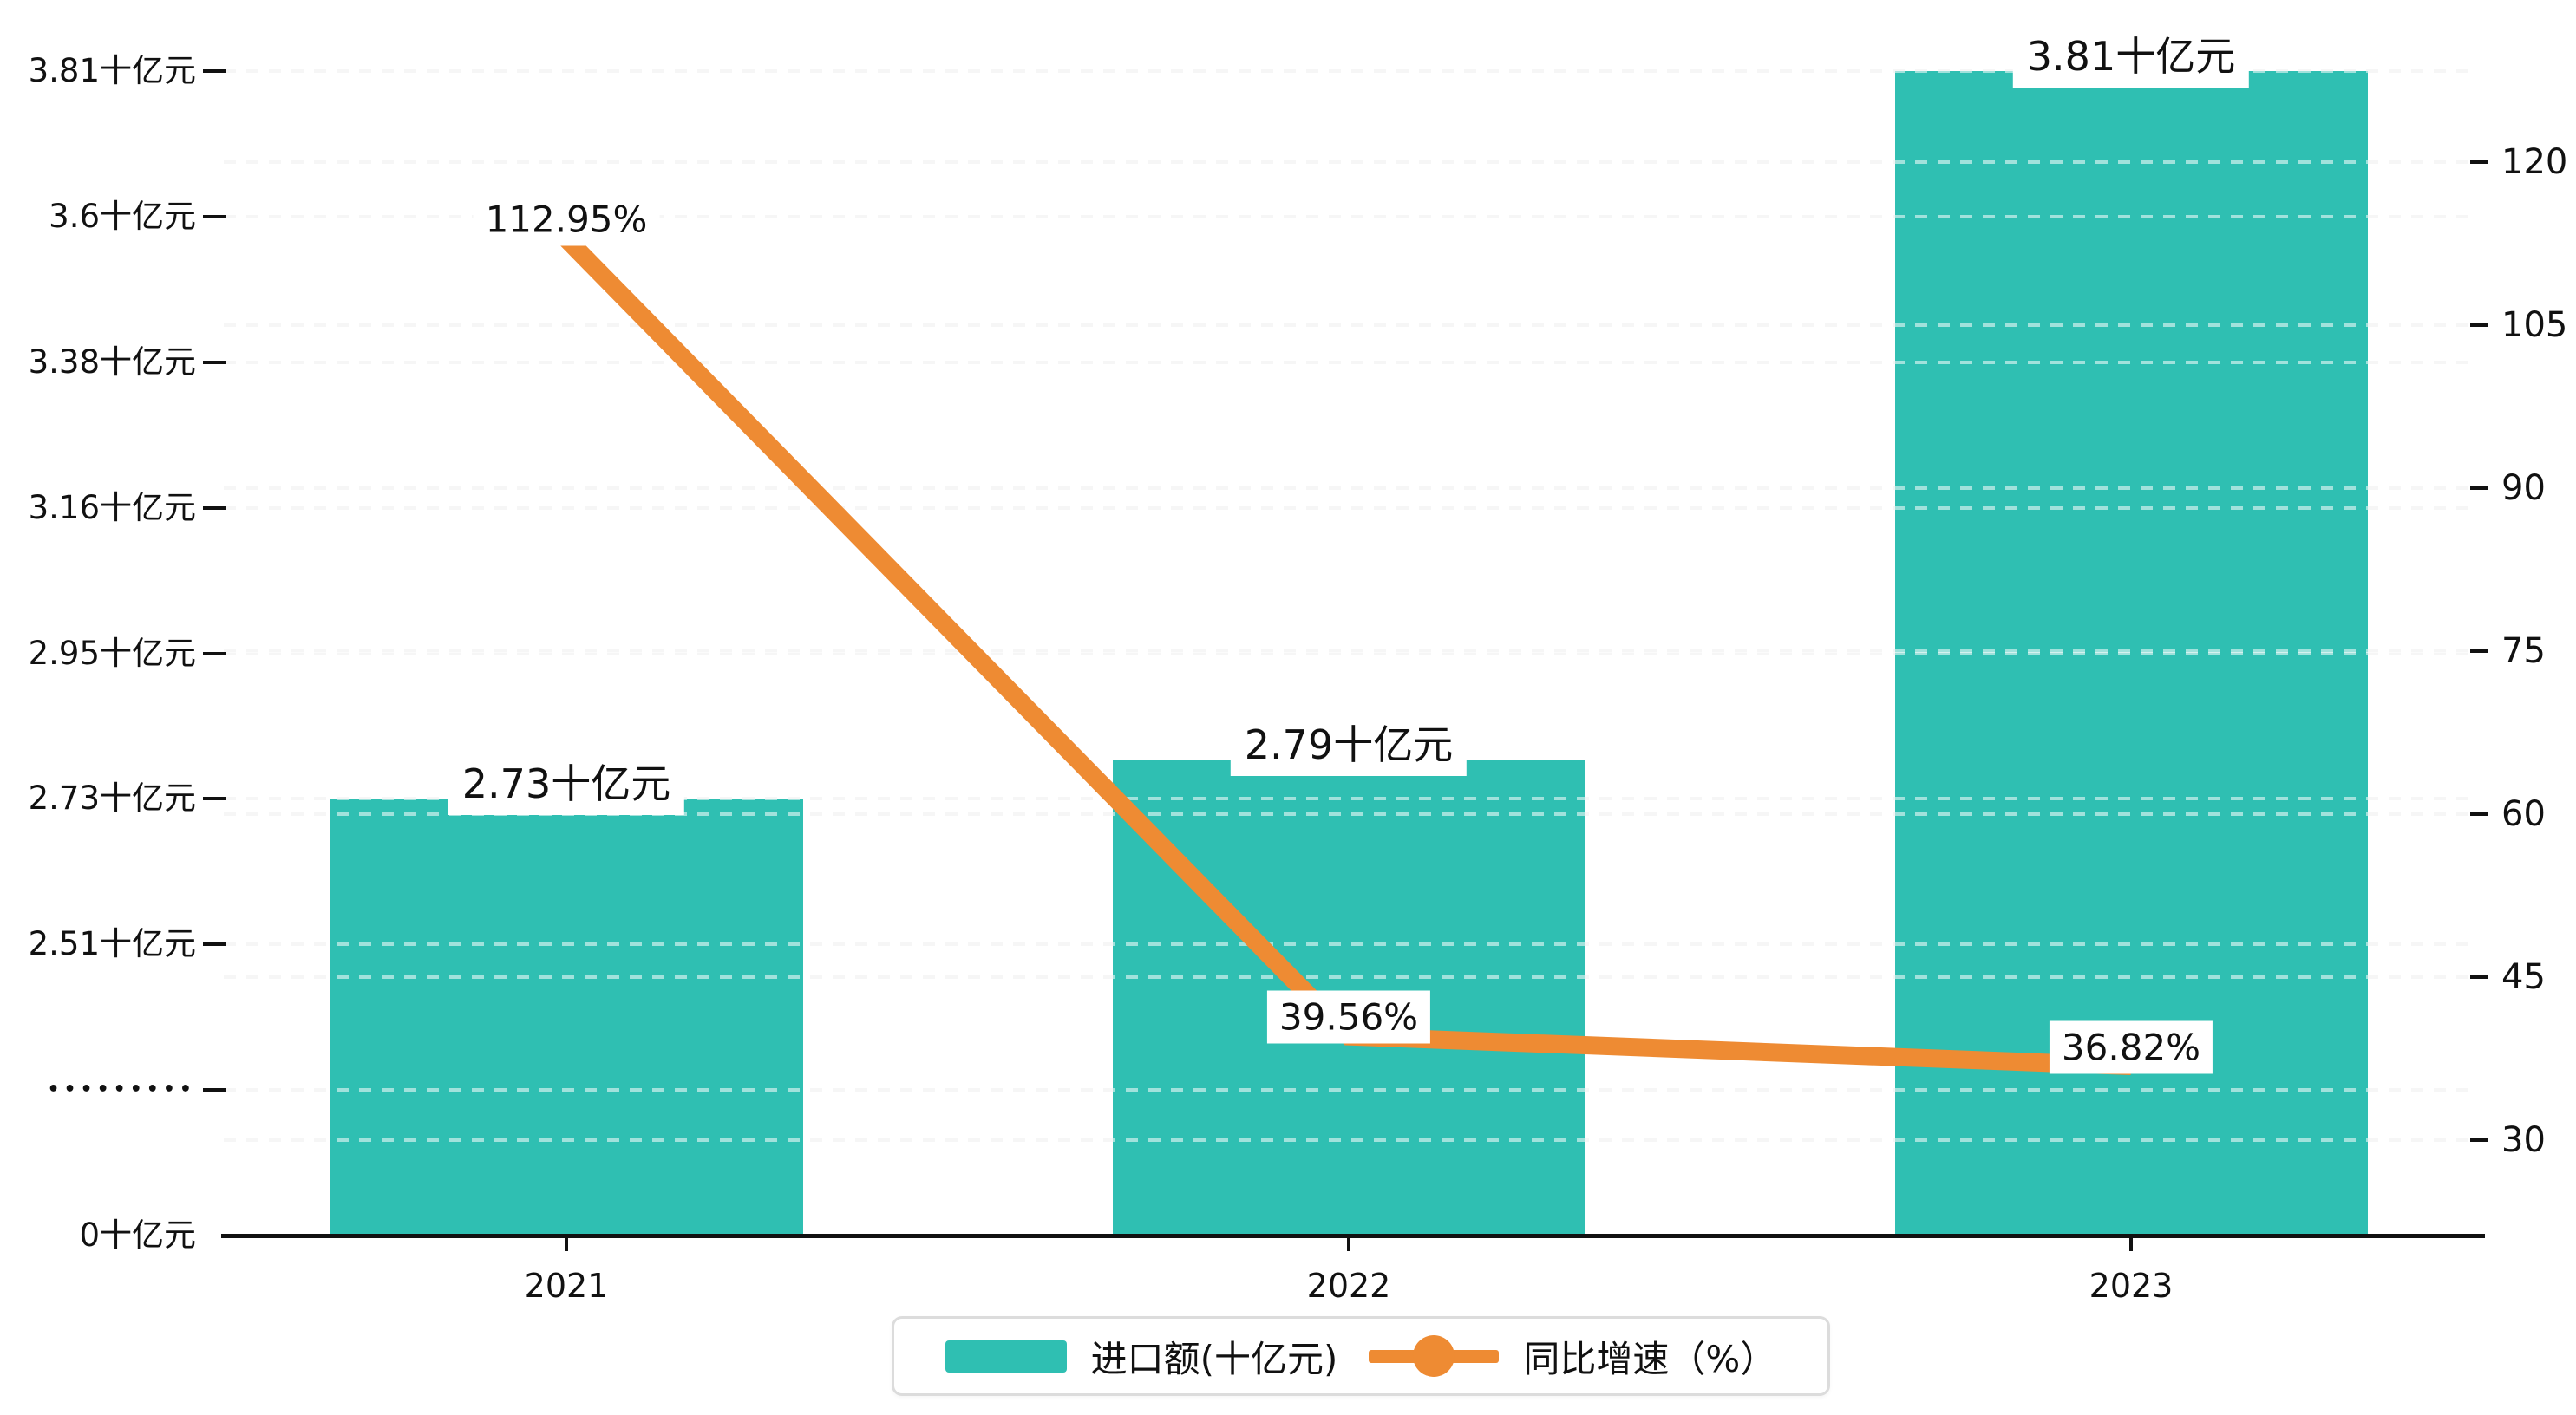 The height and width of the screenshot is (1415, 2576). What do you see at coordinates (2131, 1286) in the screenshot?
I see `x-axis-label-2023: 2023` at bounding box center [2131, 1286].